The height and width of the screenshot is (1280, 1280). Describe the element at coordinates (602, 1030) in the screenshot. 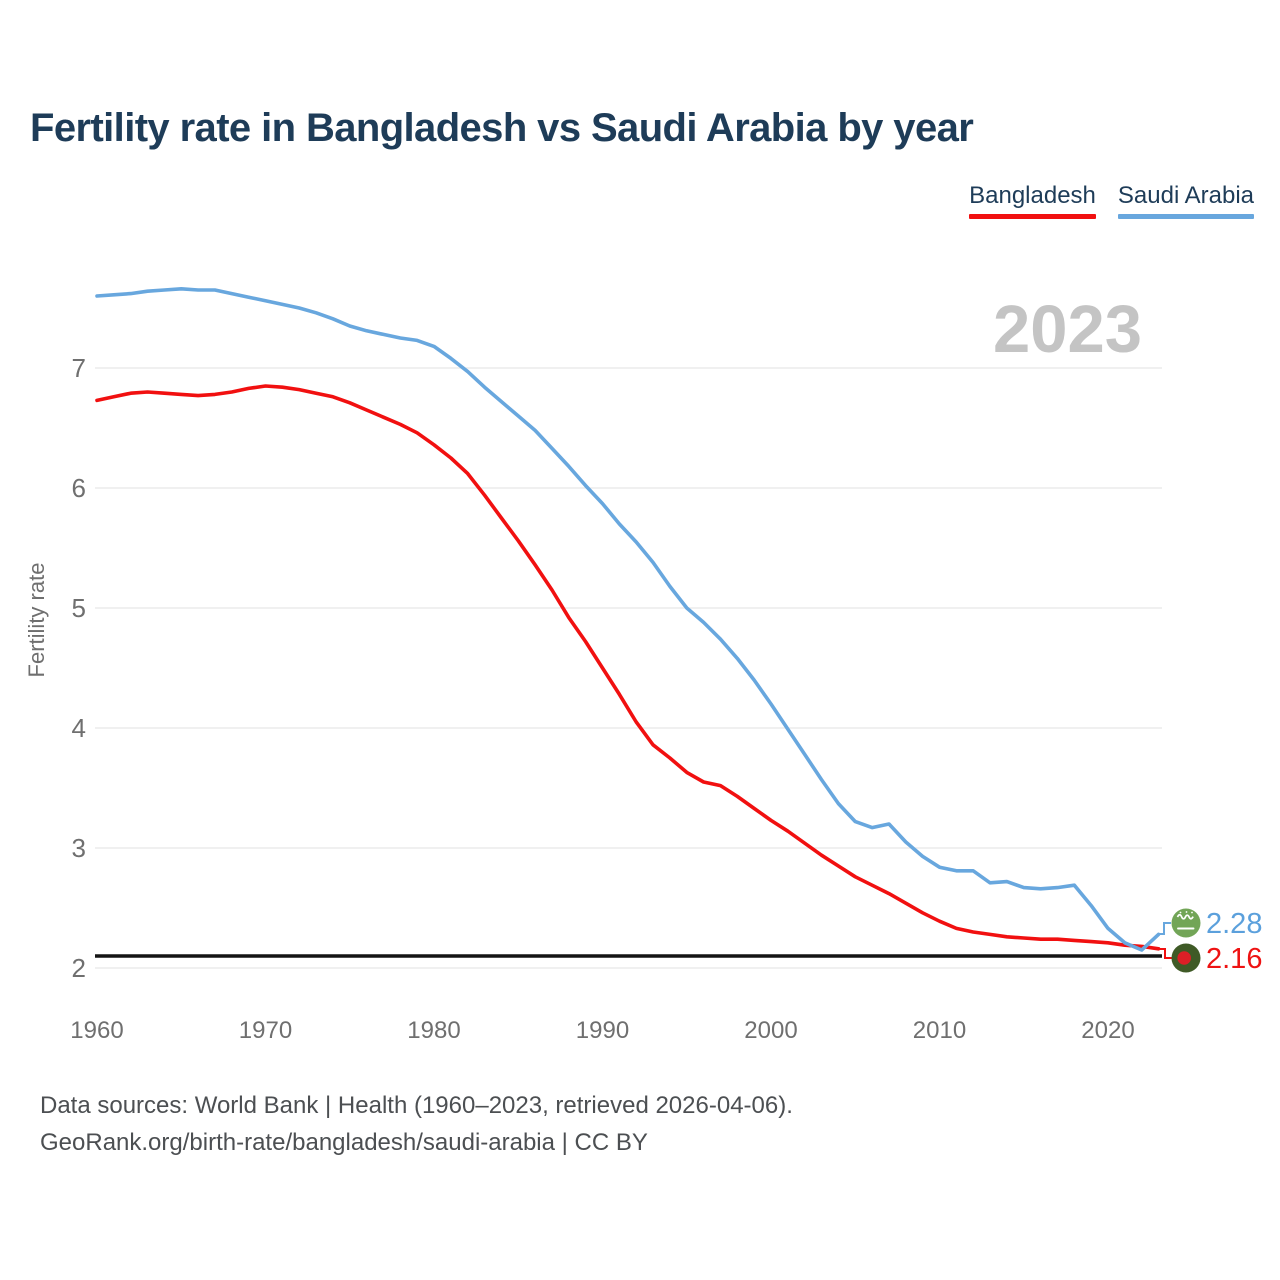

I see `x-tick-1990: 1990` at that location.